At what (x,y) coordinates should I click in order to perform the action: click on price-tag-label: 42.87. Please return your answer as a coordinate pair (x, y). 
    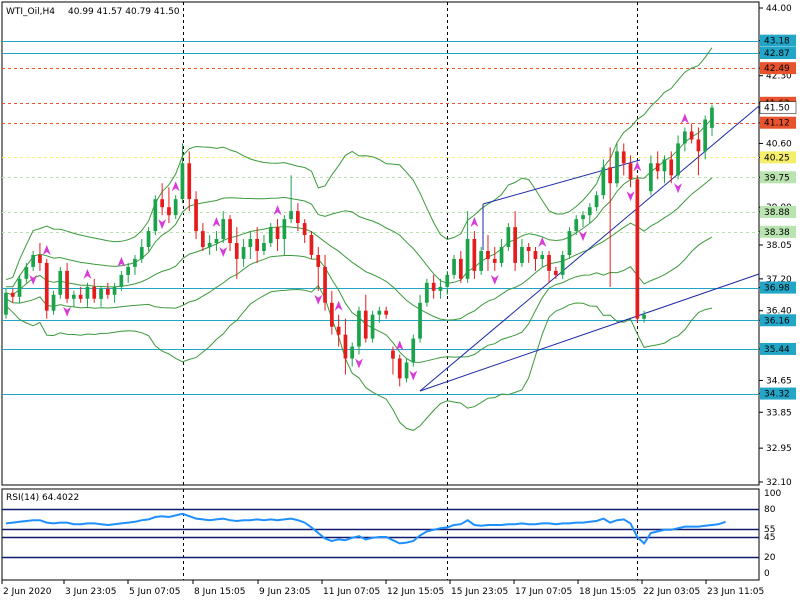
    Looking at the image, I should click on (777, 54).